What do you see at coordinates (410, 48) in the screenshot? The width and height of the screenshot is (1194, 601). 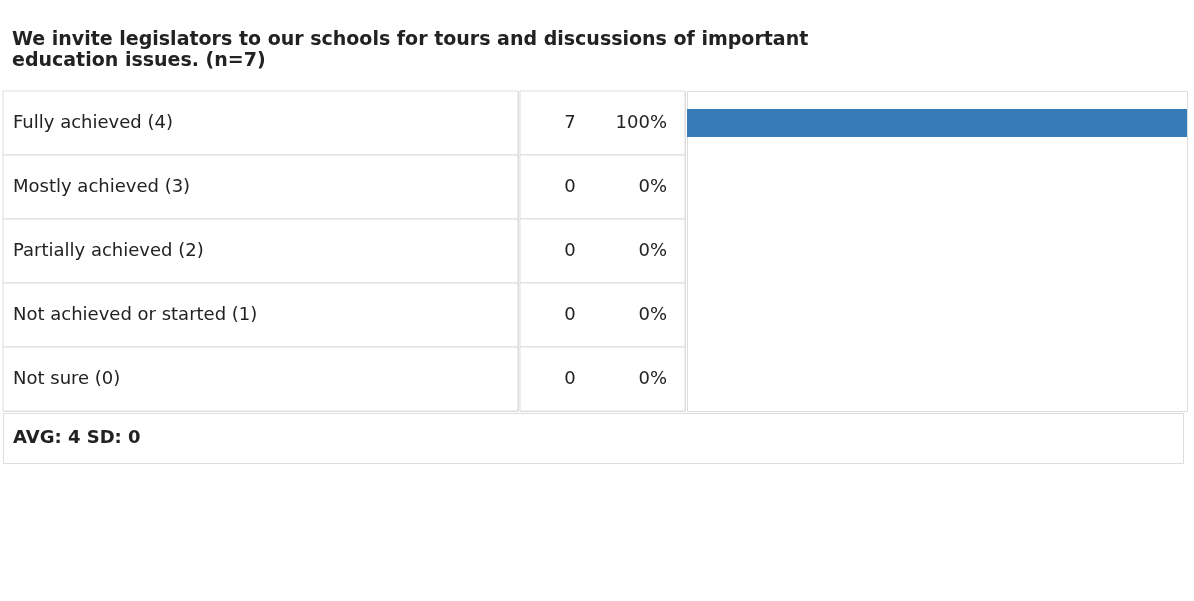 I see `text: We invite legislators to our schools for tours and discussions of important education issues. (n=7)` at bounding box center [410, 48].